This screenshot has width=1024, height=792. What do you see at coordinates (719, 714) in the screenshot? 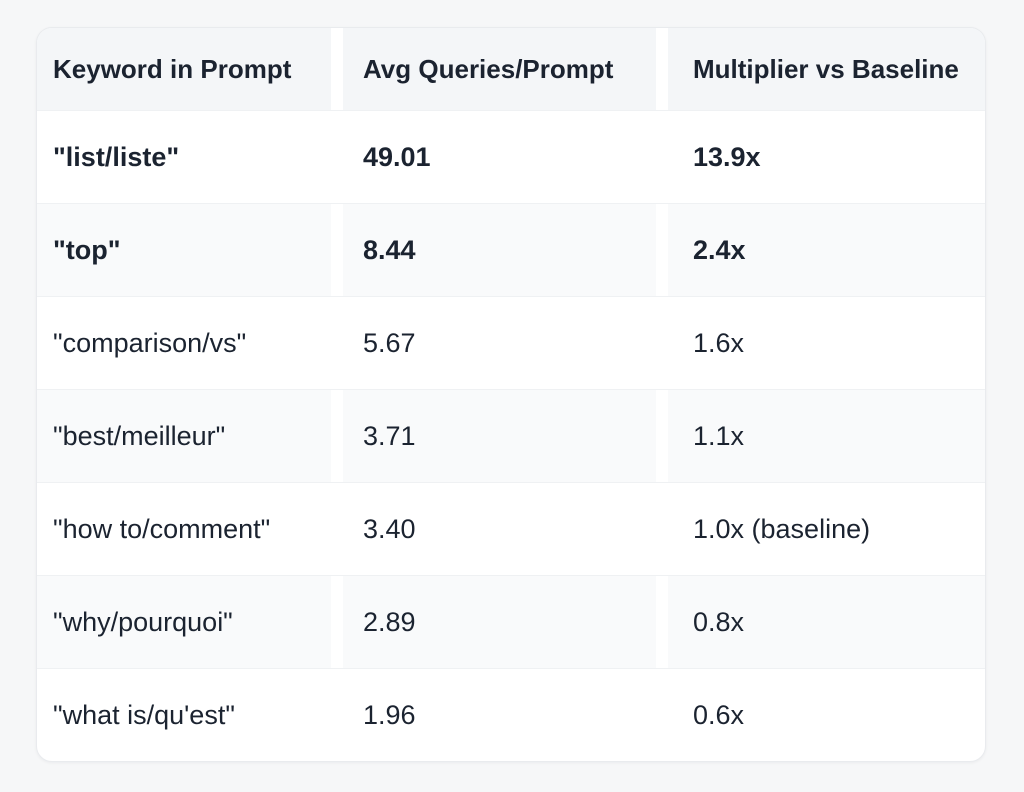
I see `cell-multiplier: 0.6x` at bounding box center [719, 714].